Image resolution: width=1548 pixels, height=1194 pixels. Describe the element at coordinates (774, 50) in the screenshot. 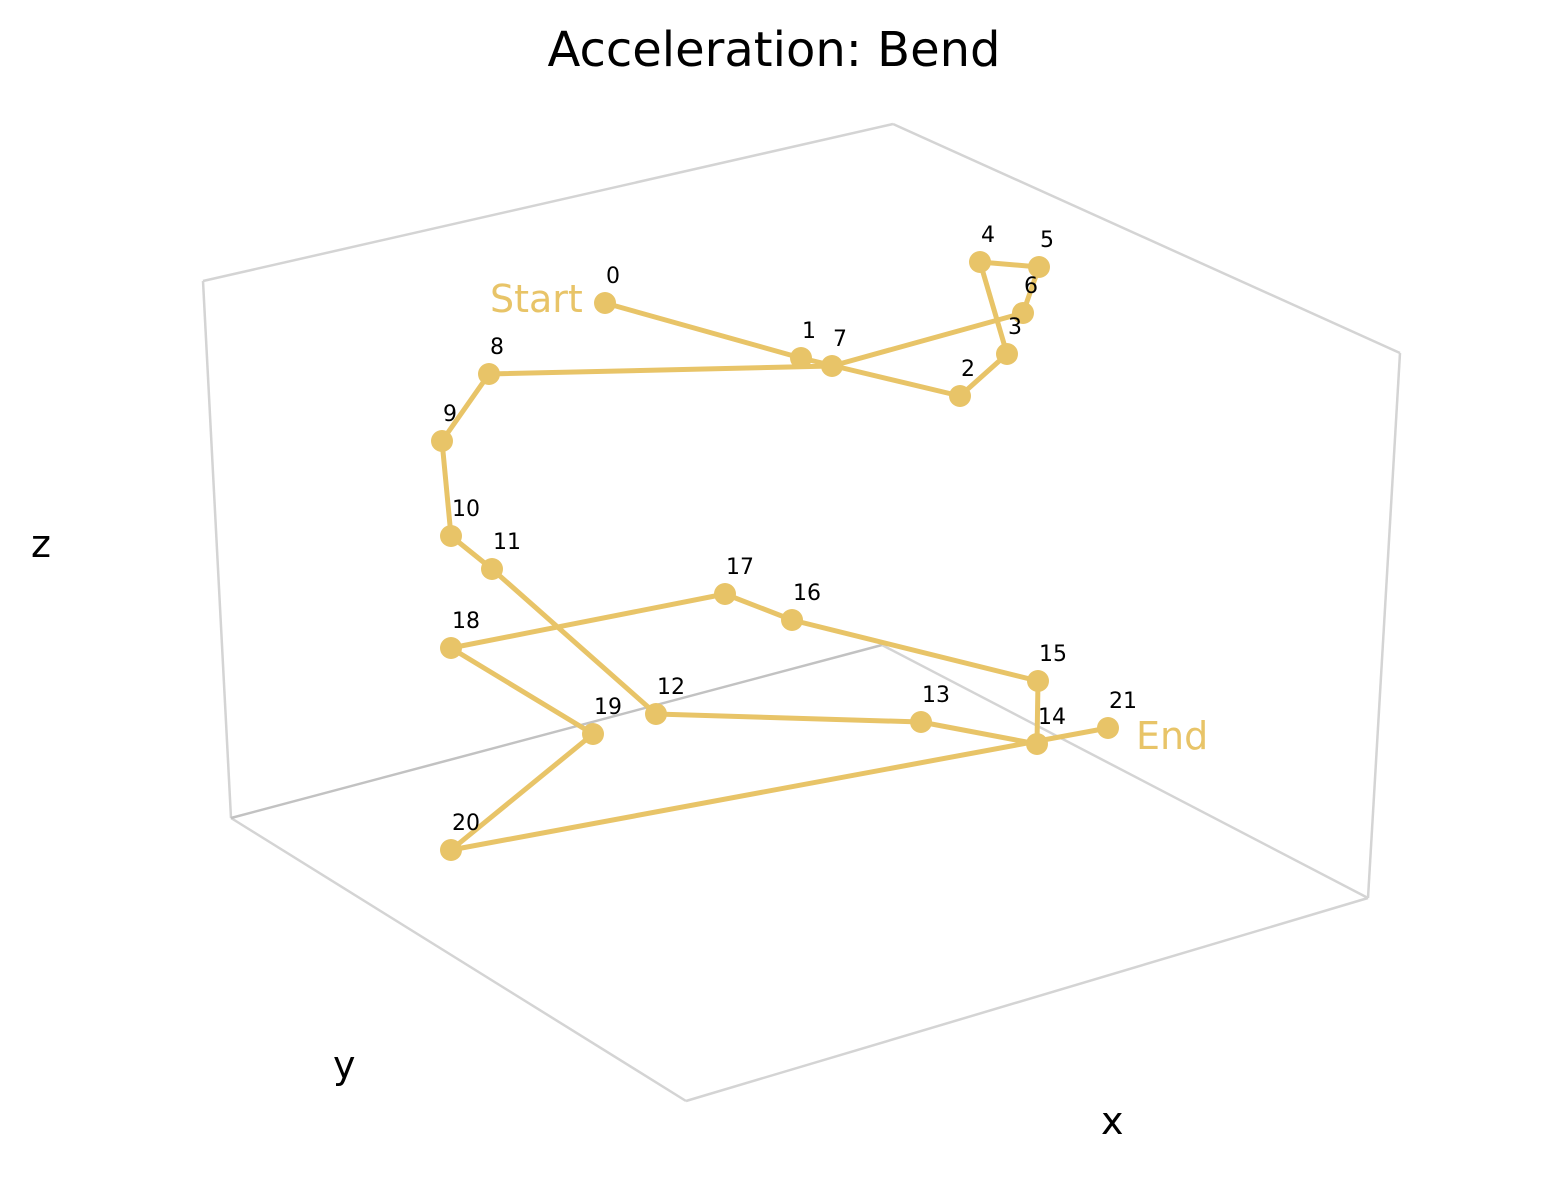

I see `chart-title: Acceleration: Bend` at that location.